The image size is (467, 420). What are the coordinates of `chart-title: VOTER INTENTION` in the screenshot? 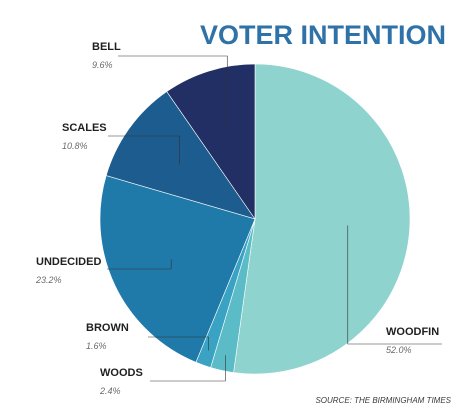 It's located at (323, 35).